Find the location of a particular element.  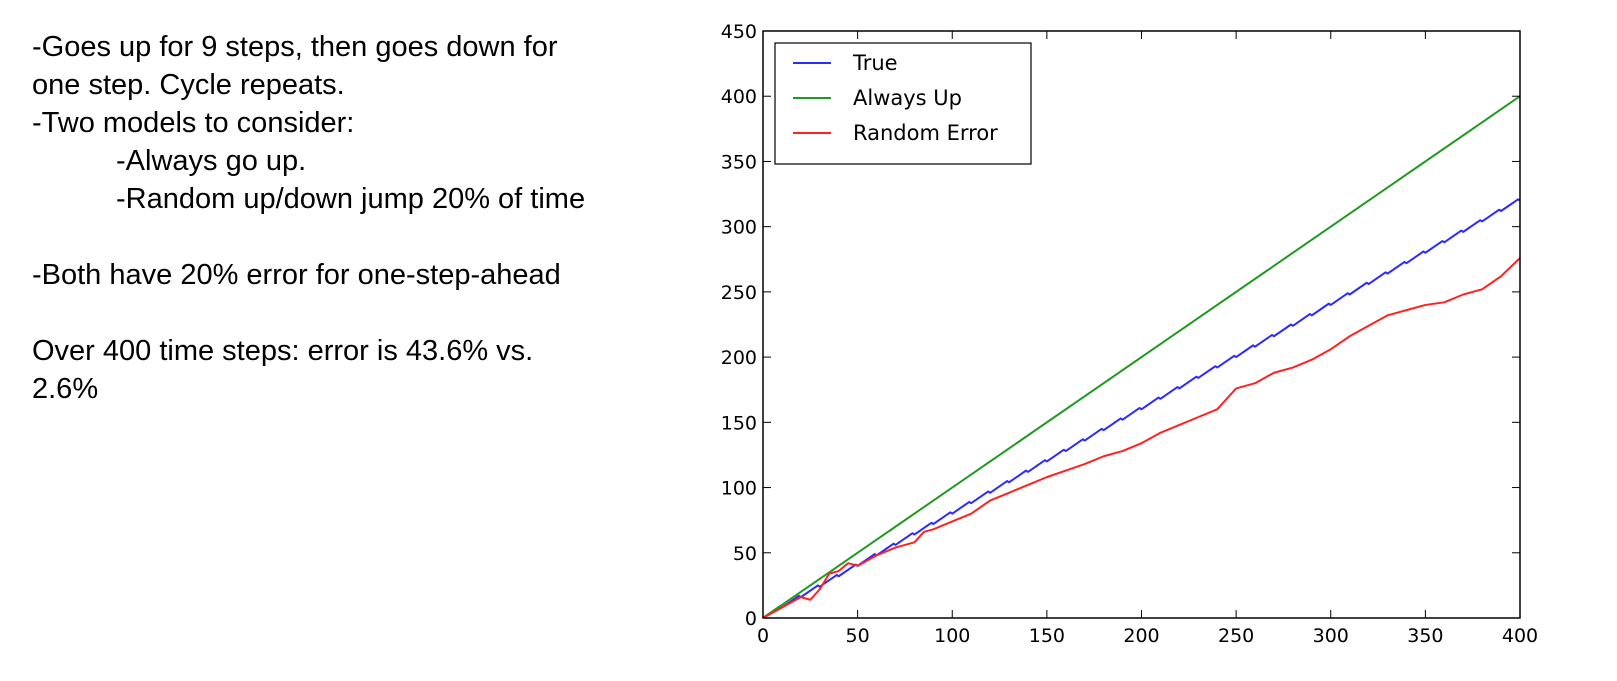

note-line-indented: -Always go up. is located at coordinates (211, 161).